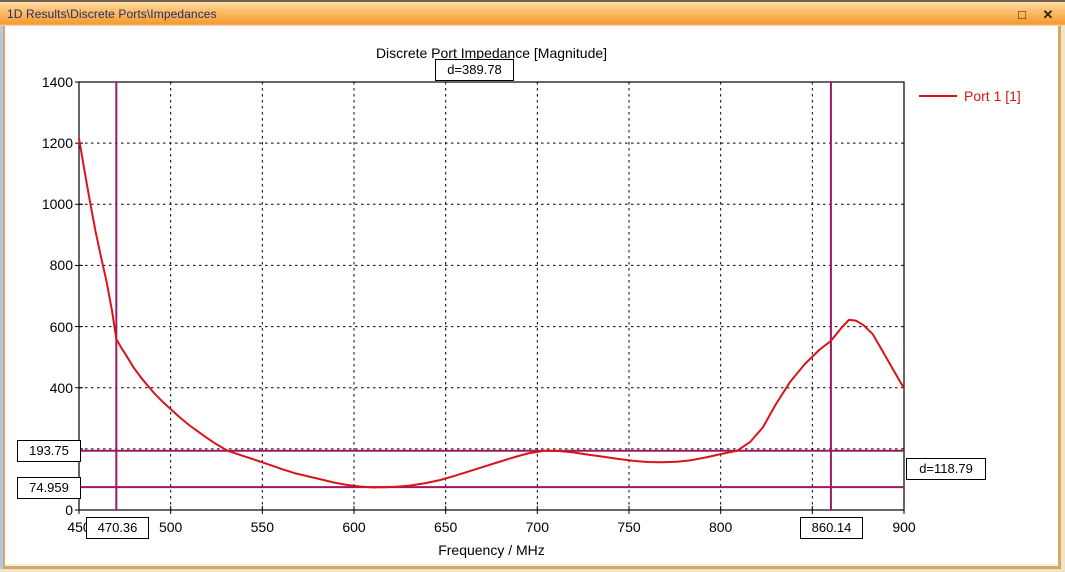 Image resolution: width=1065 pixels, height=572 pixels. I want to click on legend-line-swatch, so click(938, 96).